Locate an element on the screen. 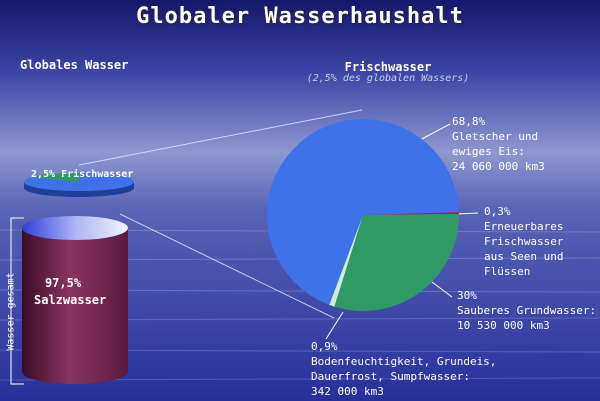 This screenshot has height=401, width=600. side-label: Wasser gesamt is located at coordinates (11, 311).